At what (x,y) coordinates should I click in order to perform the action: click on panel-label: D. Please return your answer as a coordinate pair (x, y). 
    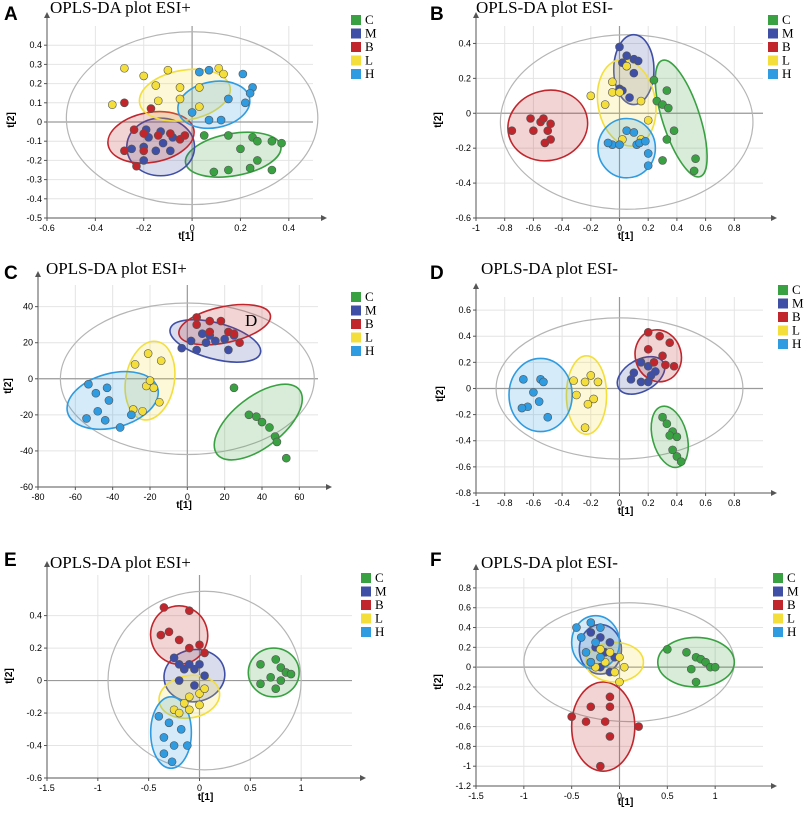
    Looking at the image, I should click on (437, 273).